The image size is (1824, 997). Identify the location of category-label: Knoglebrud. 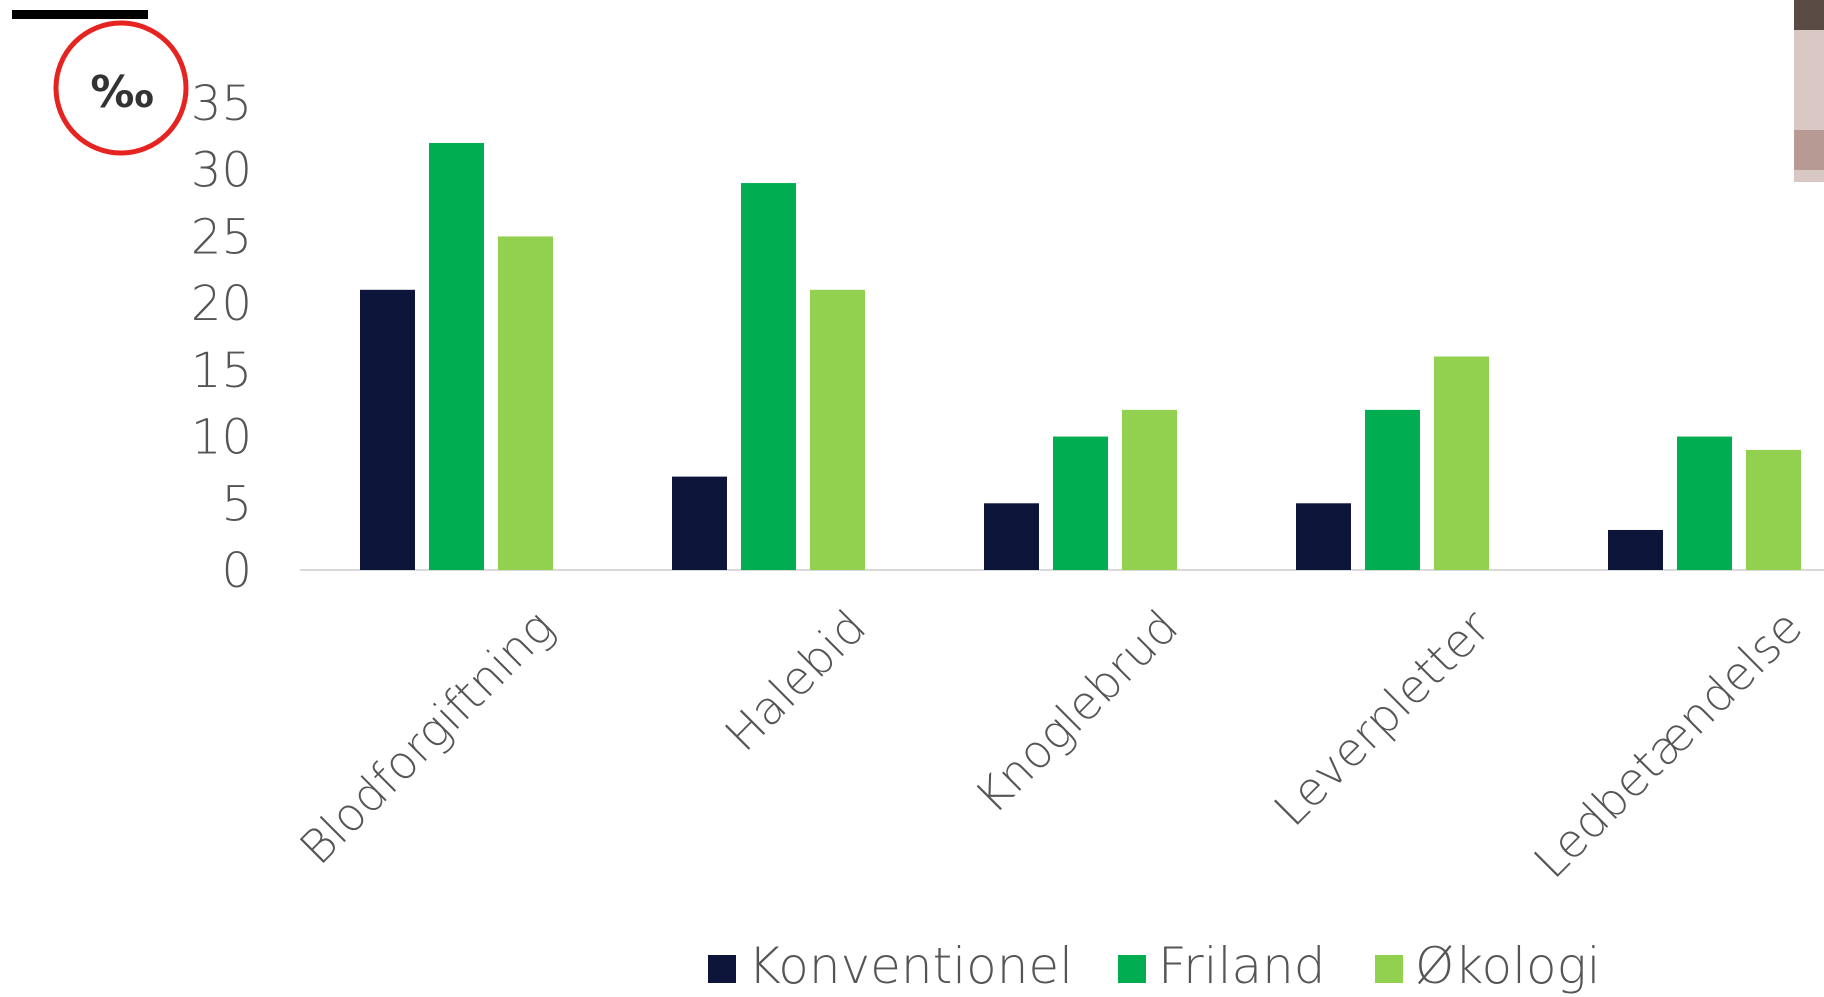
(1076, 712).